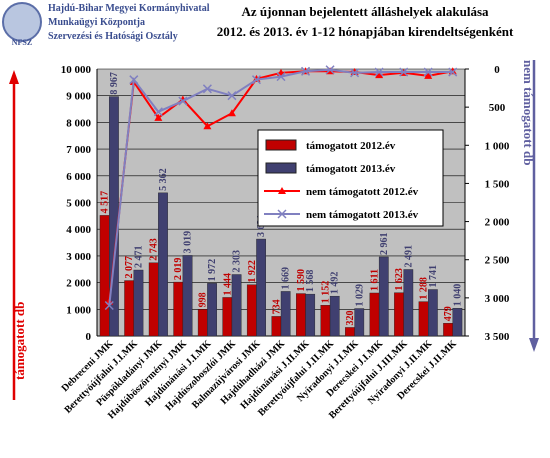  I want to click on data-label: 1 444, so click(227, 284).